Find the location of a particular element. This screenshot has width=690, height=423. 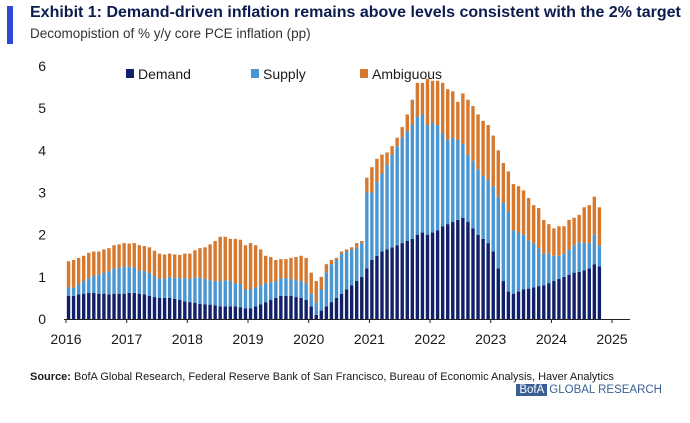

x-tick-label-2025: 2025 is located at coordinates (611, 339).